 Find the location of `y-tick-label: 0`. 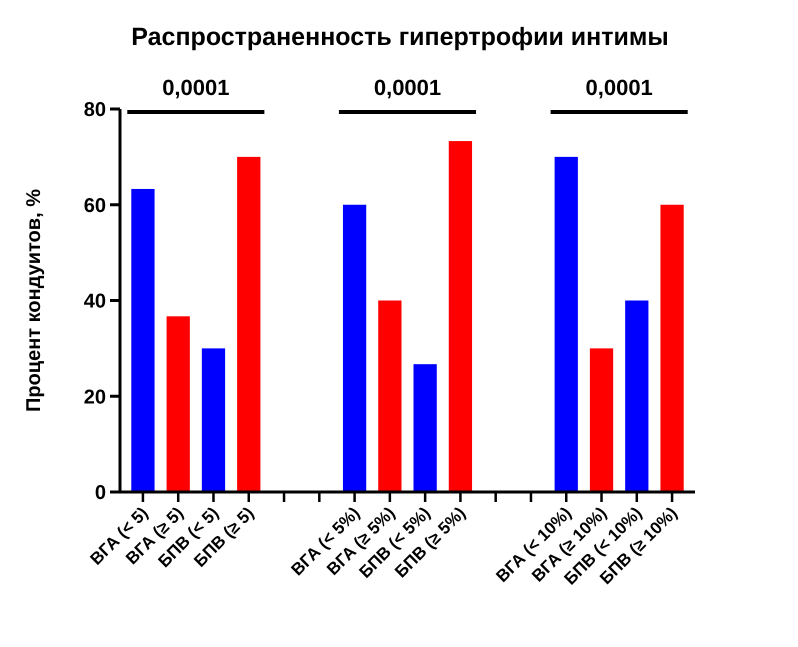

y-tick-label: 0 is located at coordinates (100, 493).